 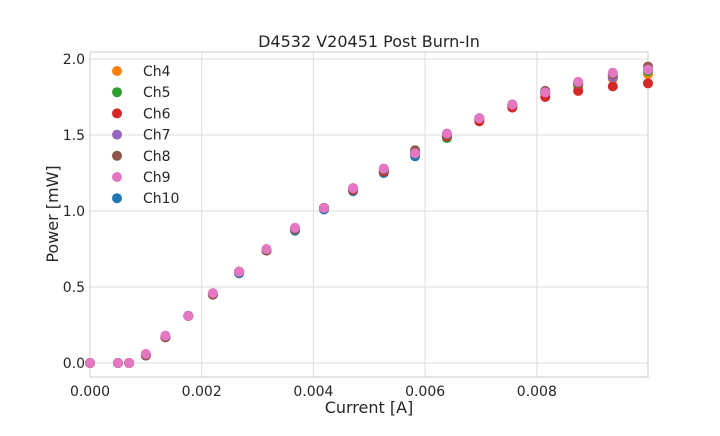 What do you see at coordinates (117, 134) in the screenshot?
I see `legend-marker-ch7` at bounding box center [117, 134].